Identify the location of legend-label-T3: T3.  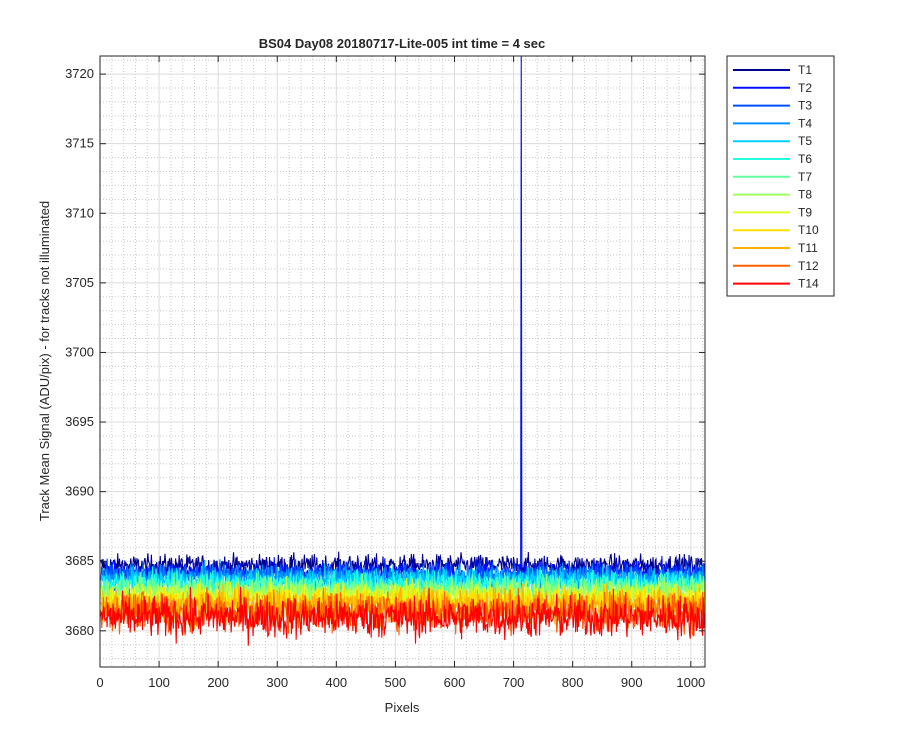
(805, 106).